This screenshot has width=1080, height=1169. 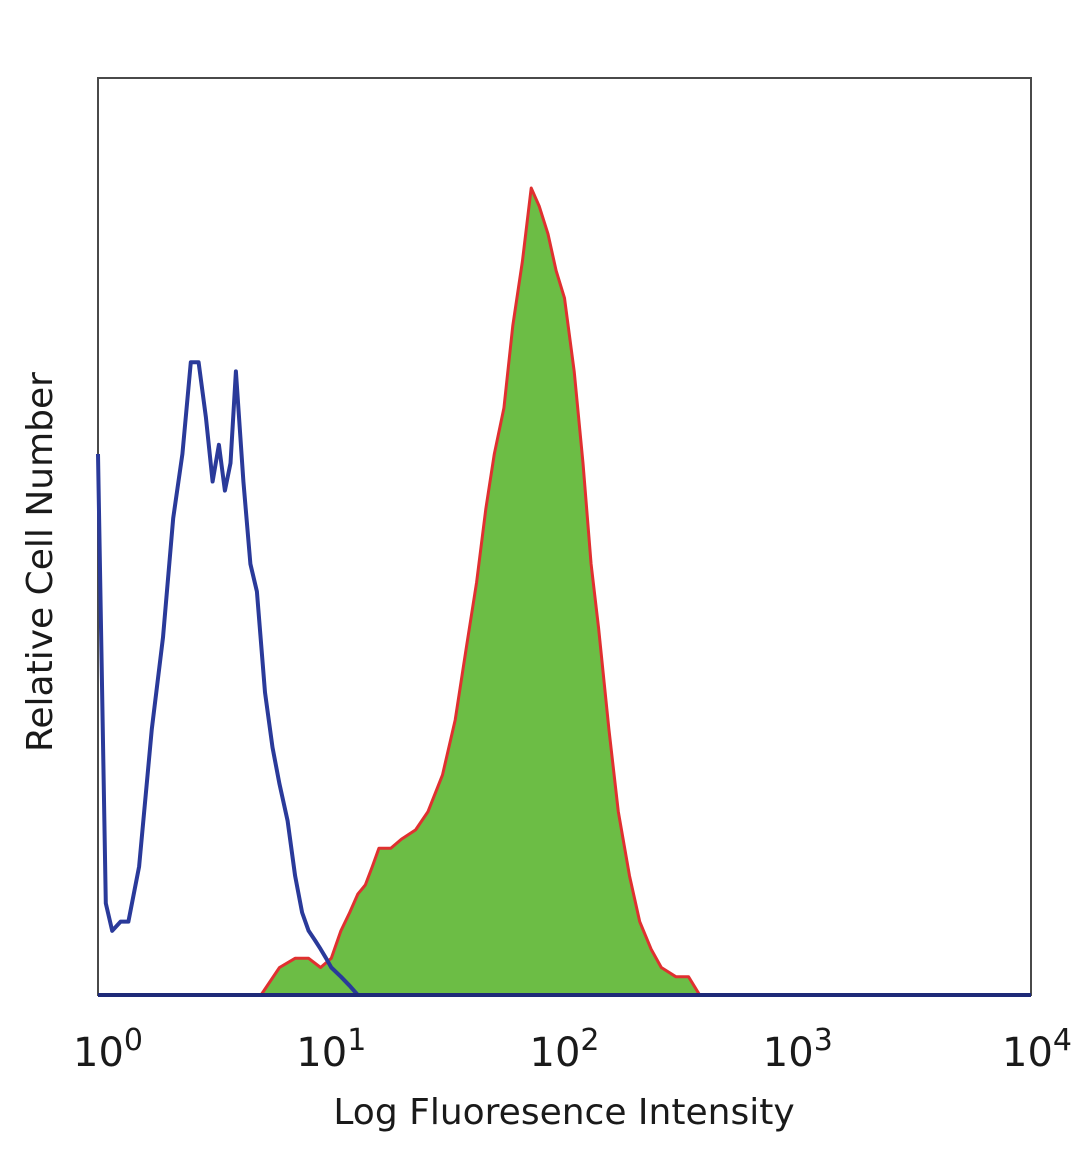 I want to click on x-tick-label: 103, so click(x=798, y=1049).